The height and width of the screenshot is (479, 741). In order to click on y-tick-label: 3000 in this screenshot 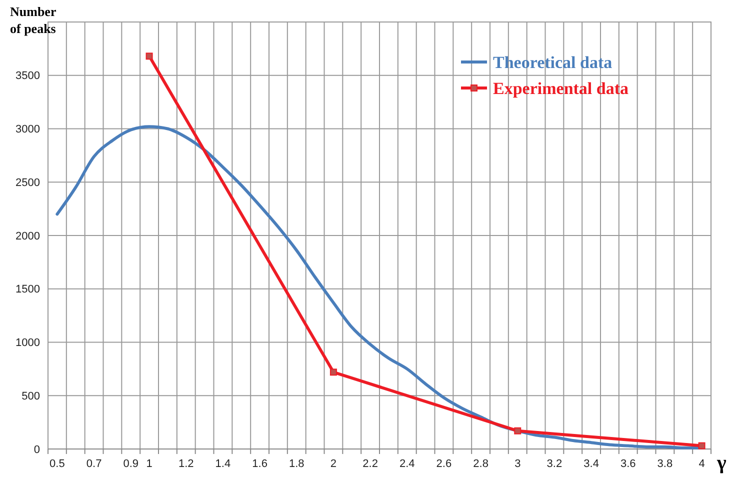, I will do `click(28, 130)`.